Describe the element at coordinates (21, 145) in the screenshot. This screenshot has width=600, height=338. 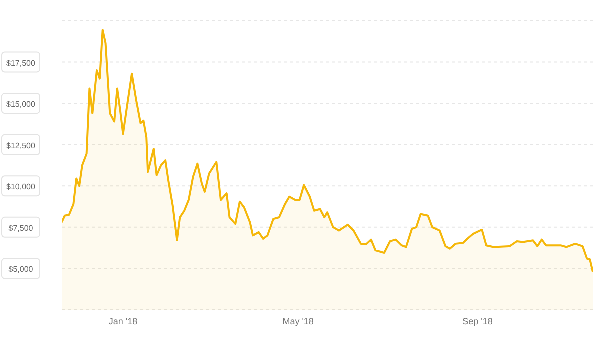
I see `y-tick-label: $12,500` at that location.